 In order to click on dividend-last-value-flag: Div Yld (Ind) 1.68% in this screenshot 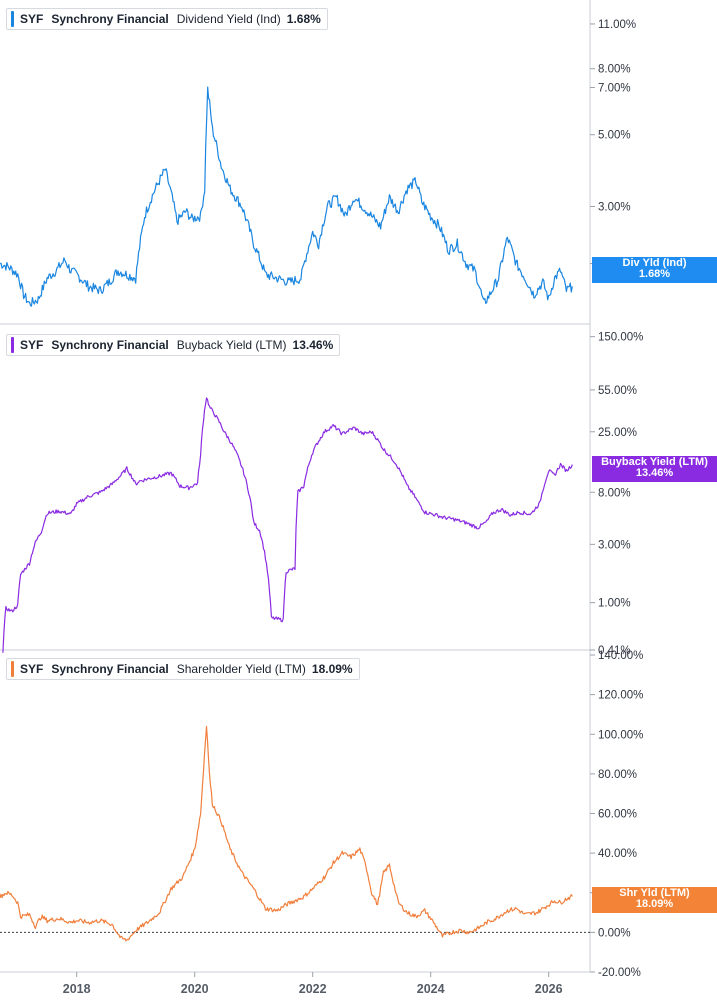, I will do `click(654, 270)`.